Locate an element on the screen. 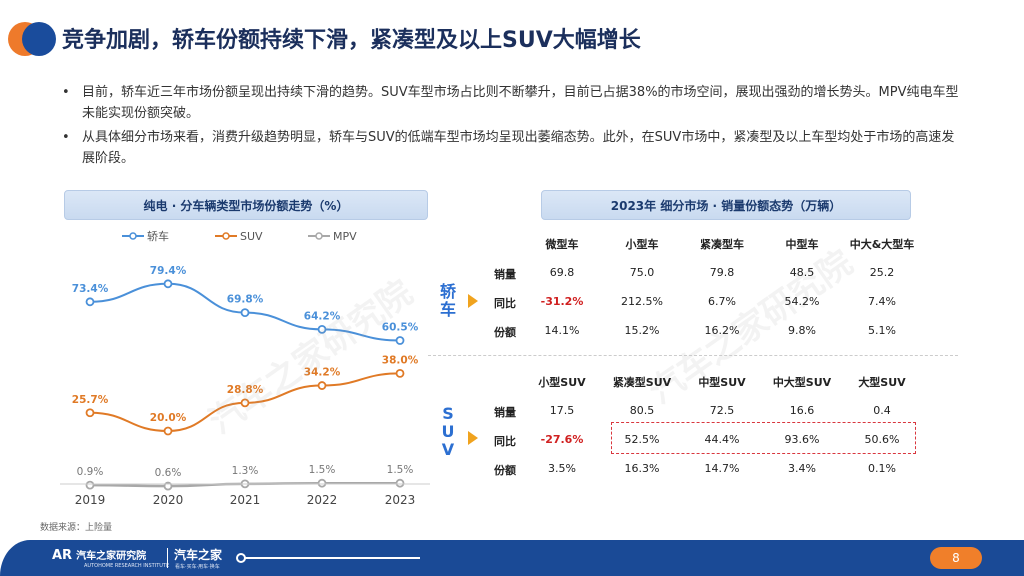 The height and width of the screenshot is (576, 1024). data-label: 38.0% is located at coordinates (400, 360).